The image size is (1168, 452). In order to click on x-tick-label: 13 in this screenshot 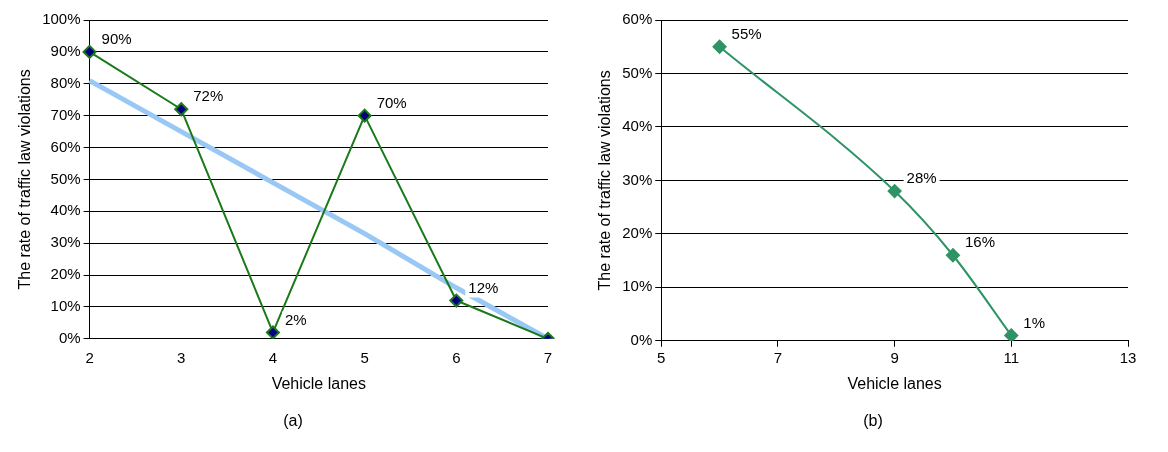, I will do `click(1128, 357)`.